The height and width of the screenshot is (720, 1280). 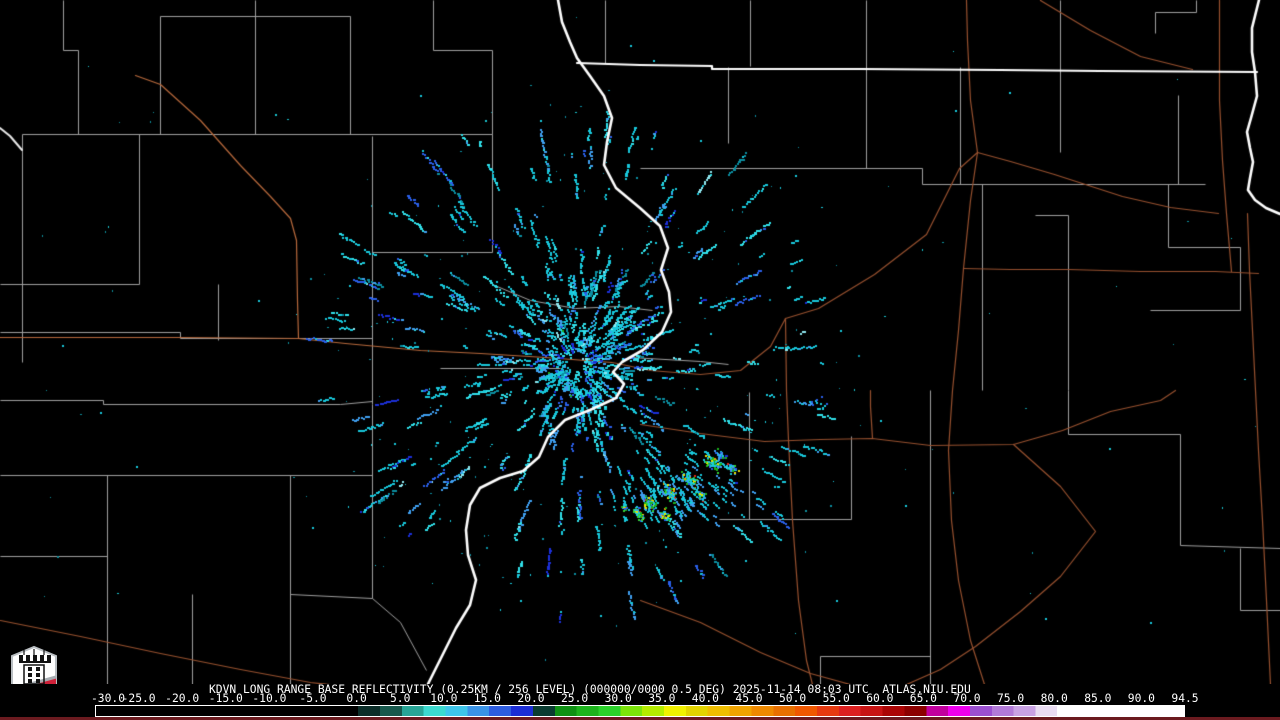 What do you see at coordinates (1054, 698) in the screenshot?
I see `colorbar-tick-label: 80.0` at bounding box center [1054, 698].